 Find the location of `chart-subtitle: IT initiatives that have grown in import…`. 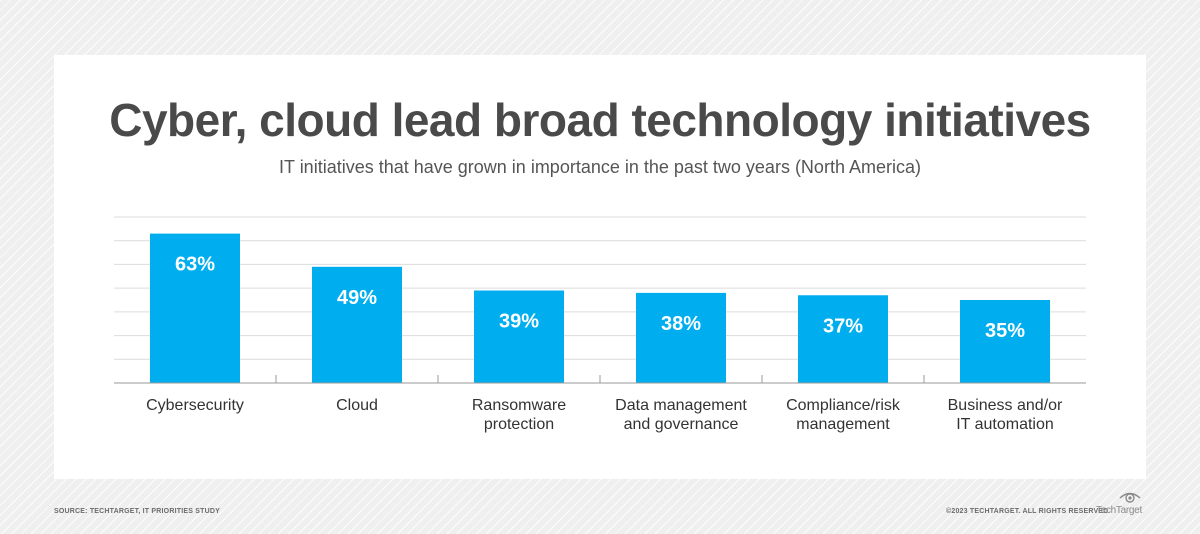

chart-subtitle: IT initiatives that have grown in import… is located at coordinates (600, 167).